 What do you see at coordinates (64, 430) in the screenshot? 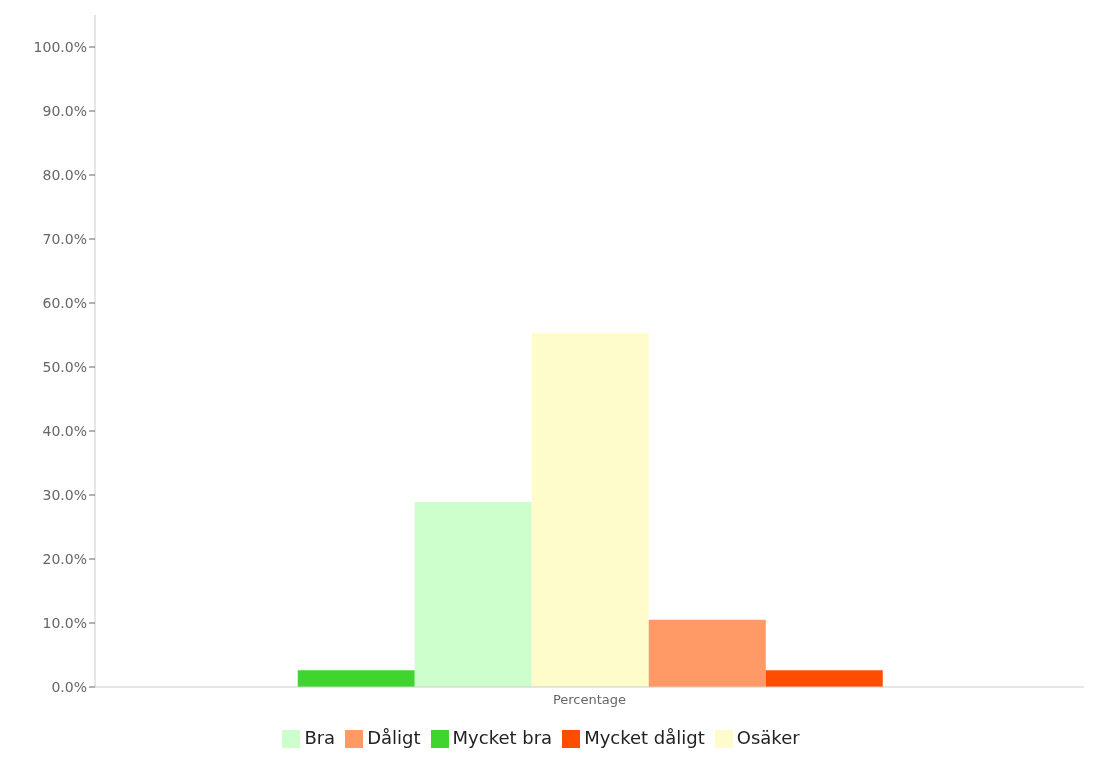
I see `y-tick-label: 40.0%` at bounding box center [64, 430].